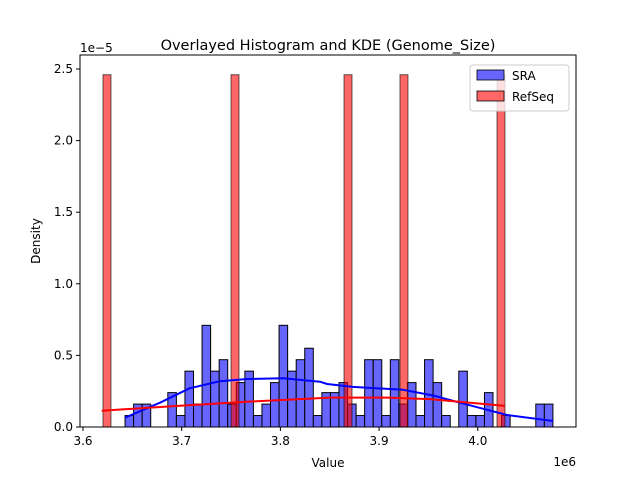 Image resolution: width=640 pixels, height=484 pixels. Describe the element at coordinates (280, 441) in the screenshot. I see `x-tick-label: 3.8` at that location.